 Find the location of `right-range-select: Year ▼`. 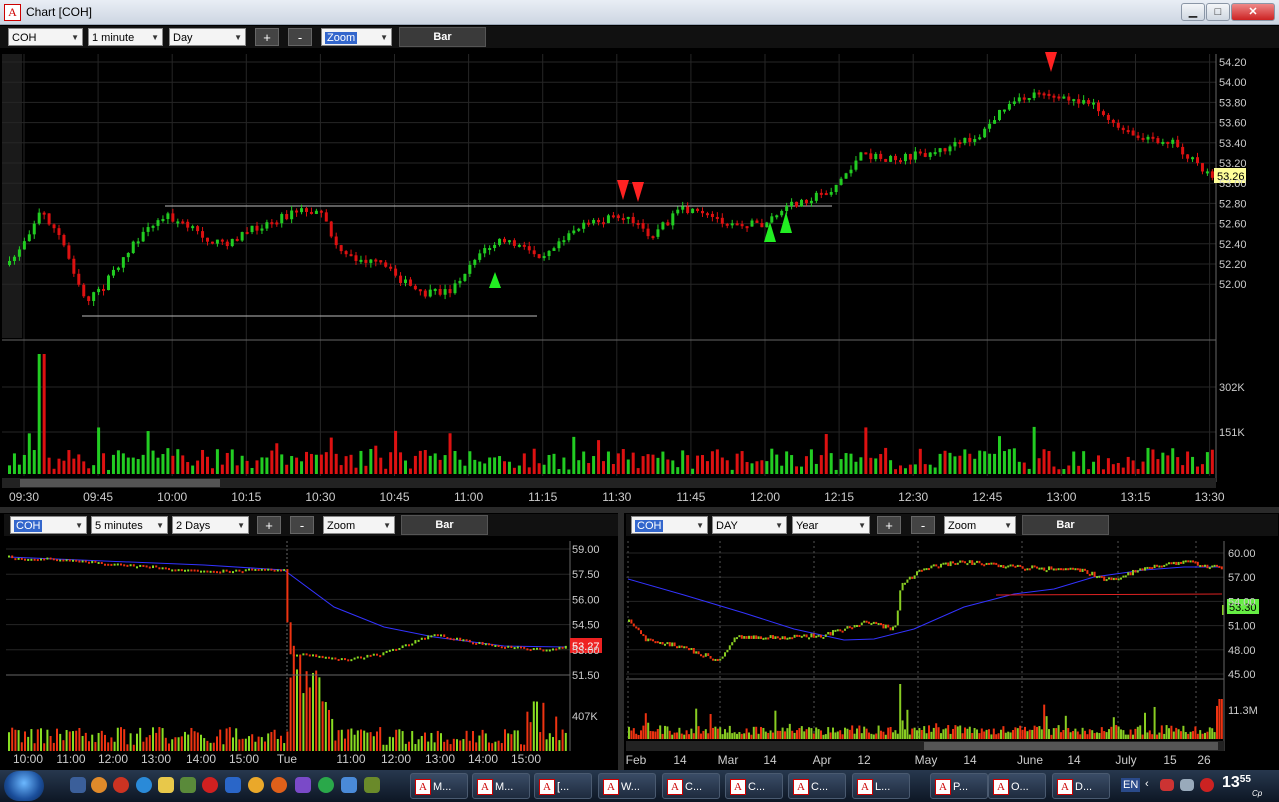

right-range-select: Year ▼ is located at coordinates (831, 525).